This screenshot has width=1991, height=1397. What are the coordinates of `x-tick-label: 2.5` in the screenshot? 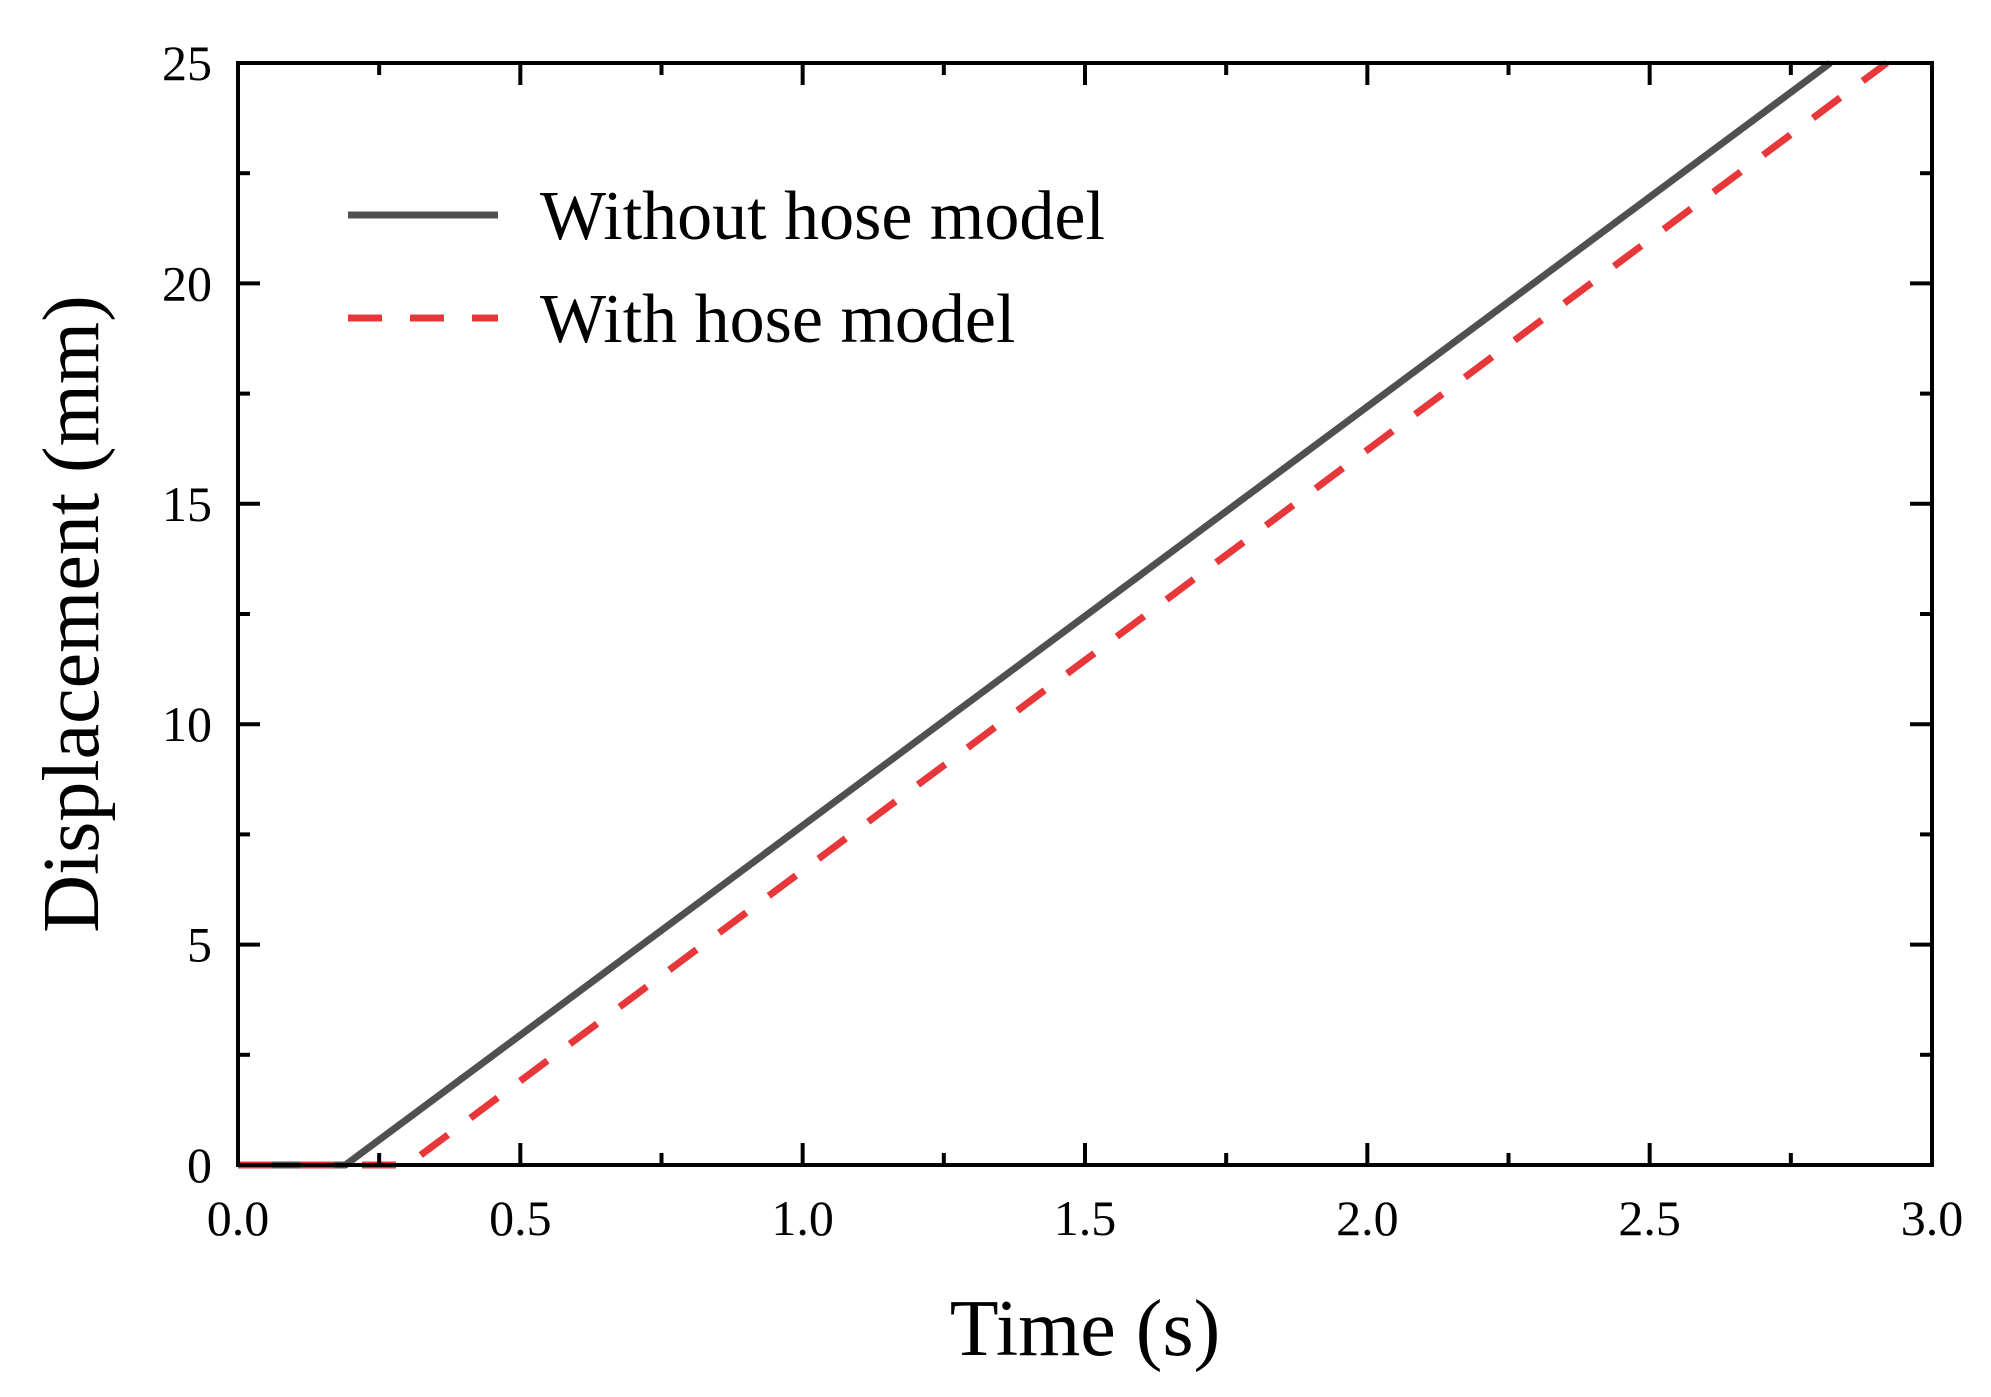 It's located at (1649, 1218).